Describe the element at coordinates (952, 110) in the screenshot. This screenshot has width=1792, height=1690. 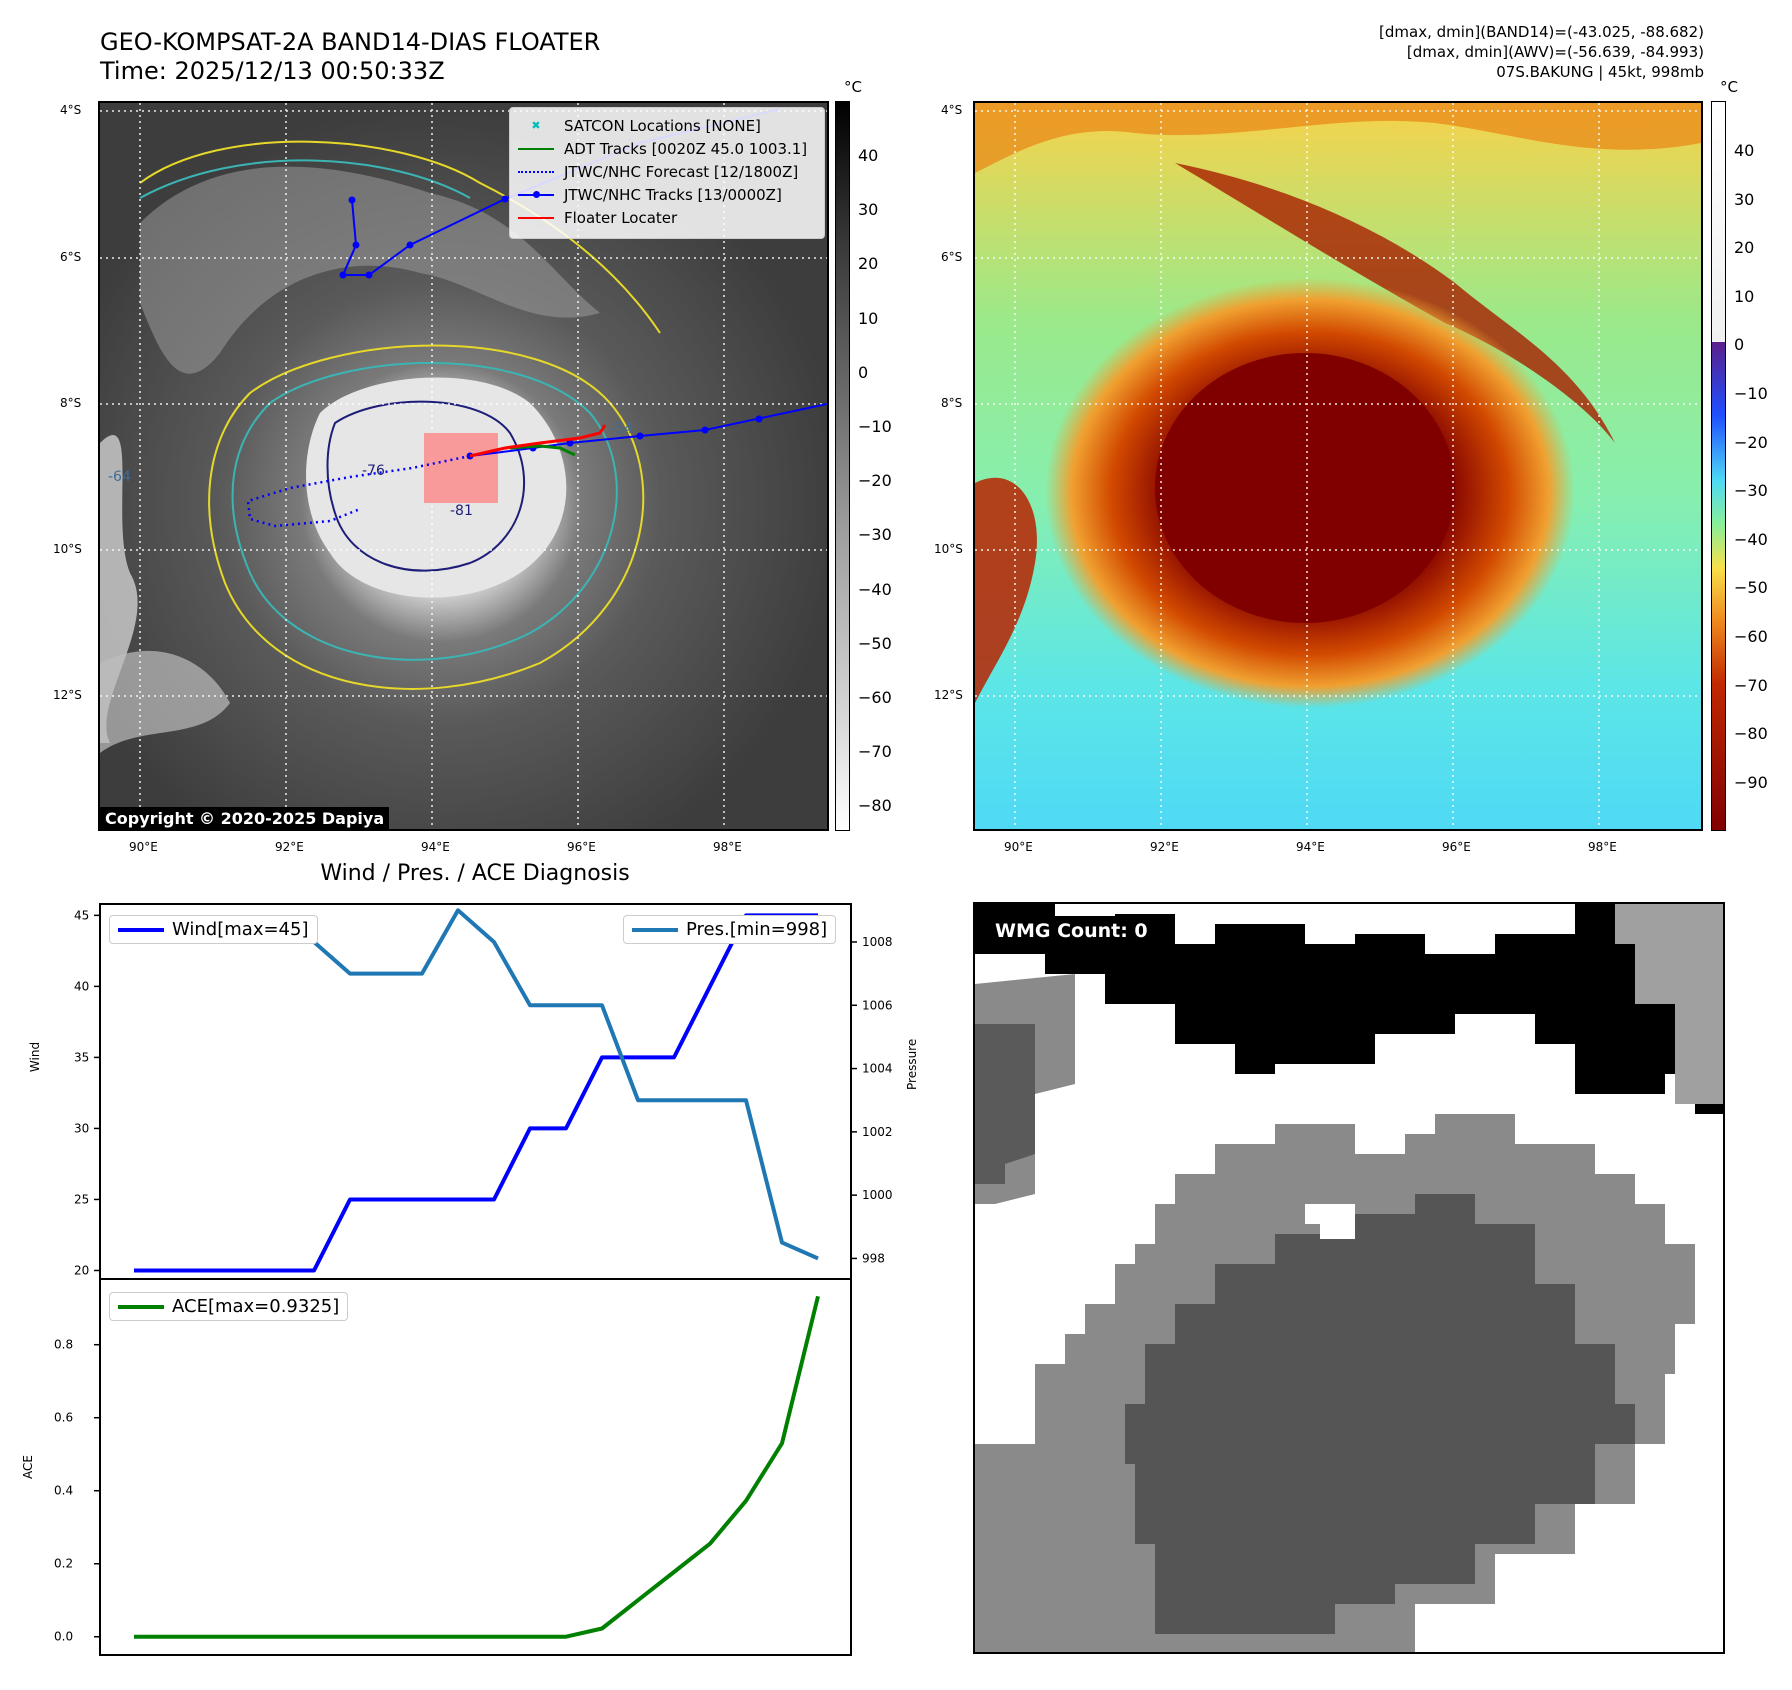
I see `lat-label: 4°S` at that location.